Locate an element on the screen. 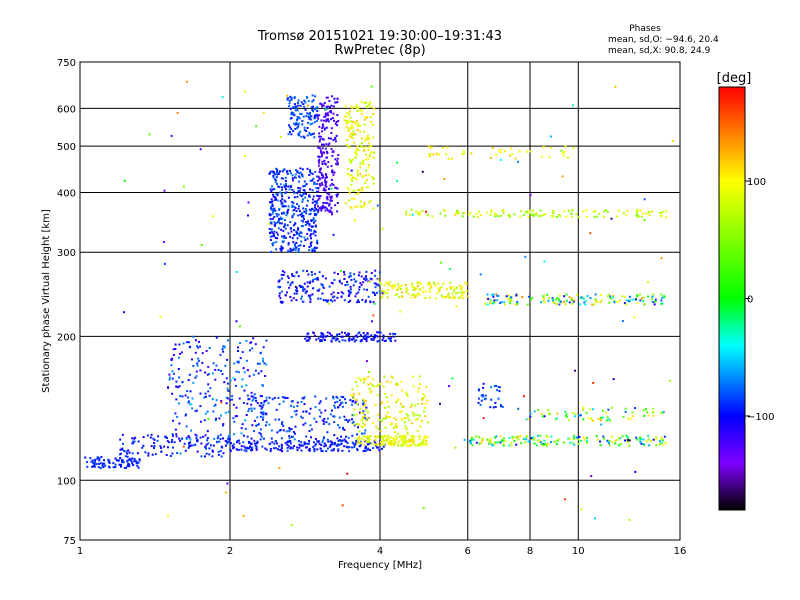  colorbar-tick-label: 0 is located at coordinates (750, 300).